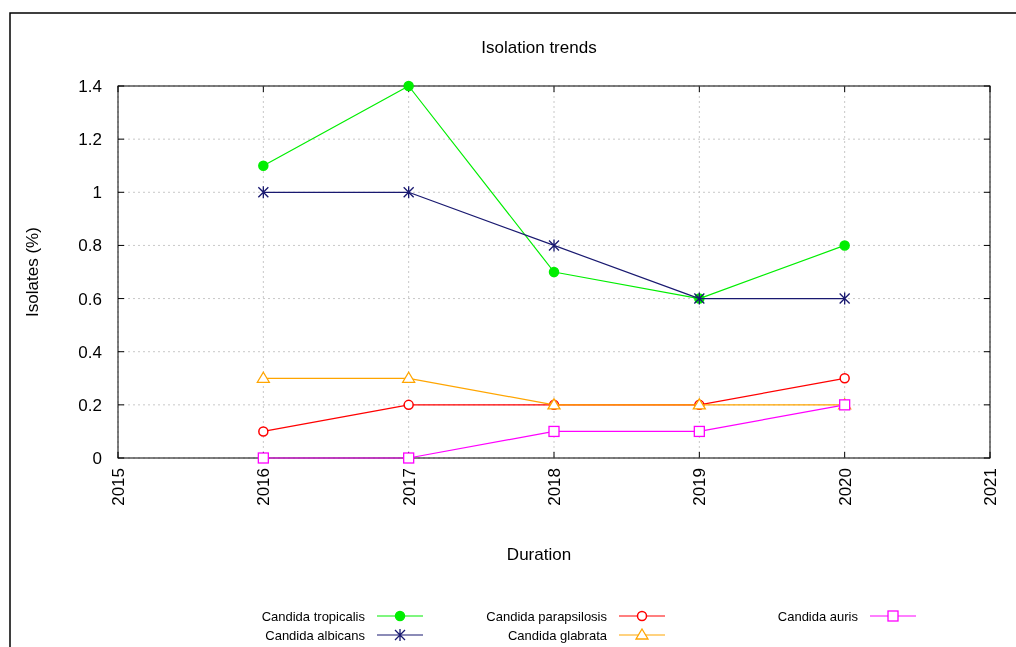  What do you see at coordinates (97, 458) in the screenshot?
I see `y-tick-label: 0` at bounding box center [97, 458].